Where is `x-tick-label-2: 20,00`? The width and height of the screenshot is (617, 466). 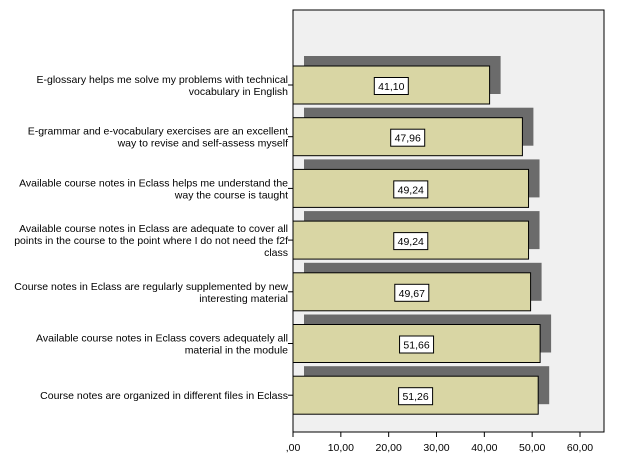
x-tick-label-2: 20,00 is located at coordinates (389, 448).